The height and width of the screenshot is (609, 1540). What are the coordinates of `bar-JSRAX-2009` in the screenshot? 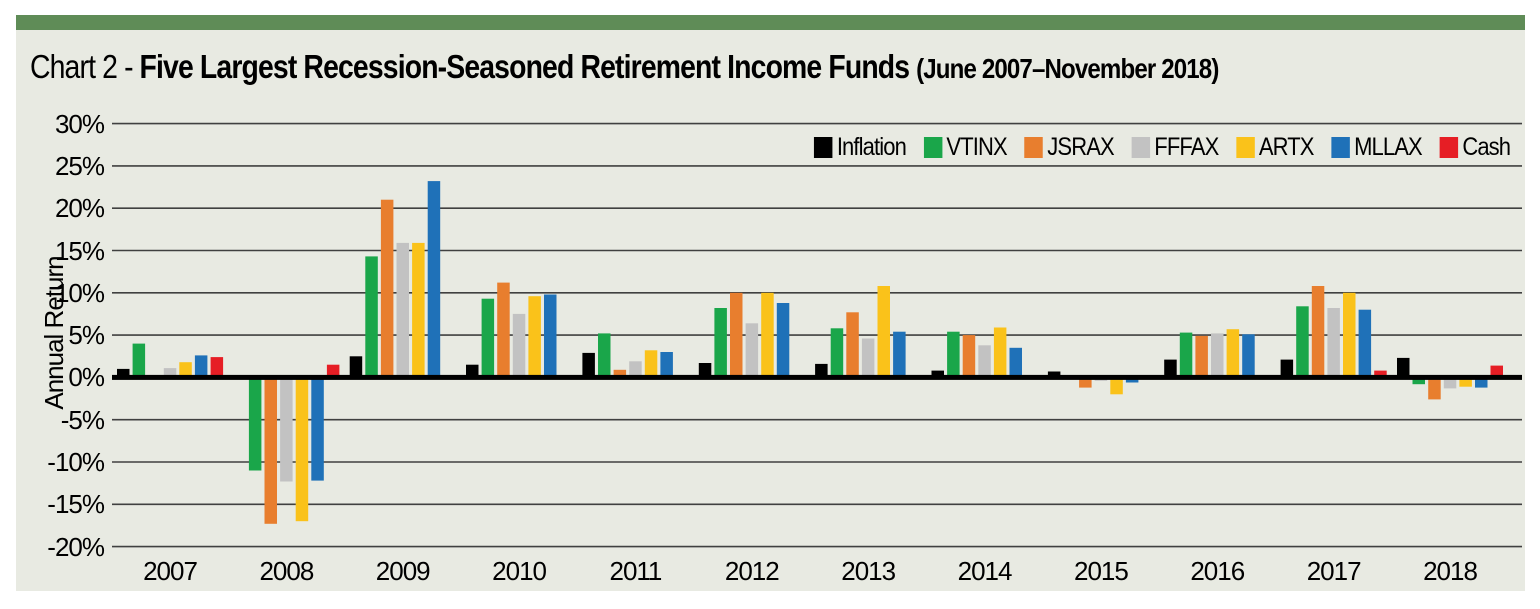 It's located at (387, 288).